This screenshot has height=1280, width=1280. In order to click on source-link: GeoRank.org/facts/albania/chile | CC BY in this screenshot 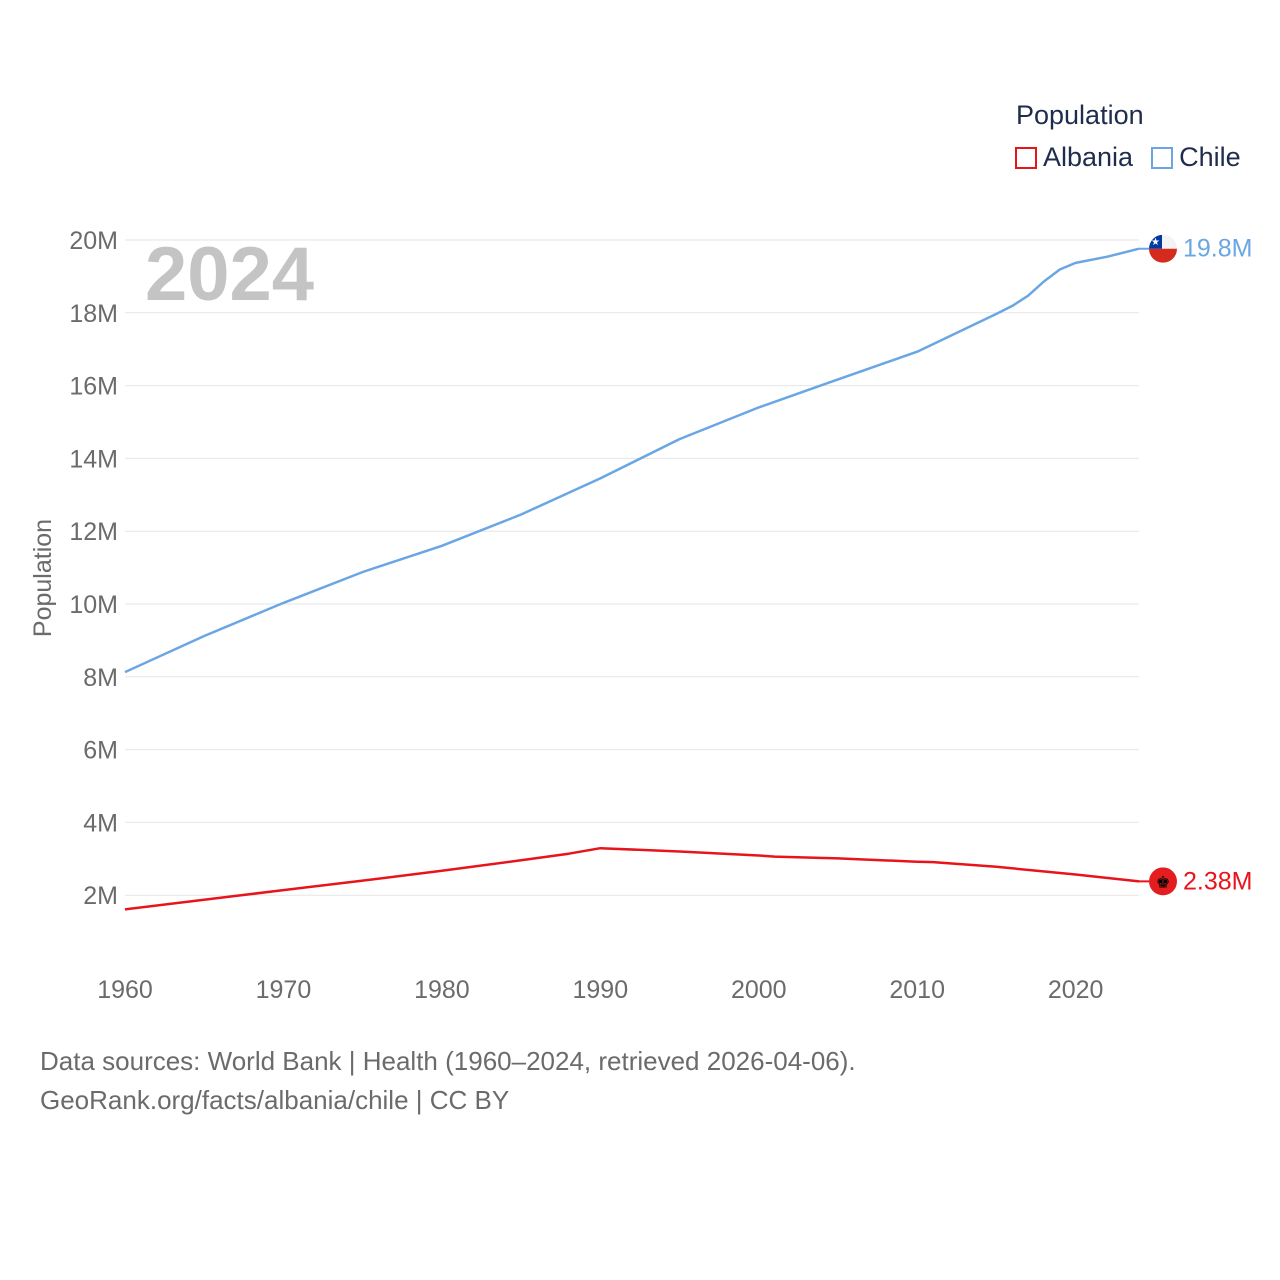, I will do `click(275, 1100)`.